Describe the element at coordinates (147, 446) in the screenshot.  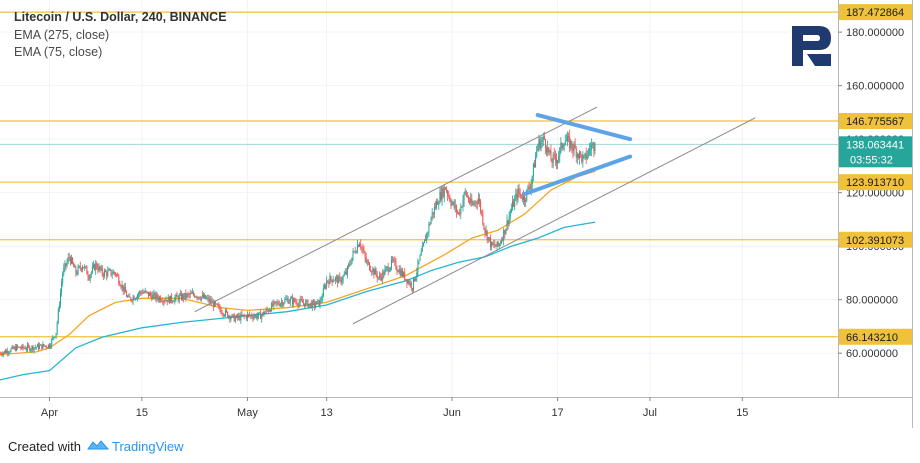
I see `tradingview-link: TradingView` at that location.